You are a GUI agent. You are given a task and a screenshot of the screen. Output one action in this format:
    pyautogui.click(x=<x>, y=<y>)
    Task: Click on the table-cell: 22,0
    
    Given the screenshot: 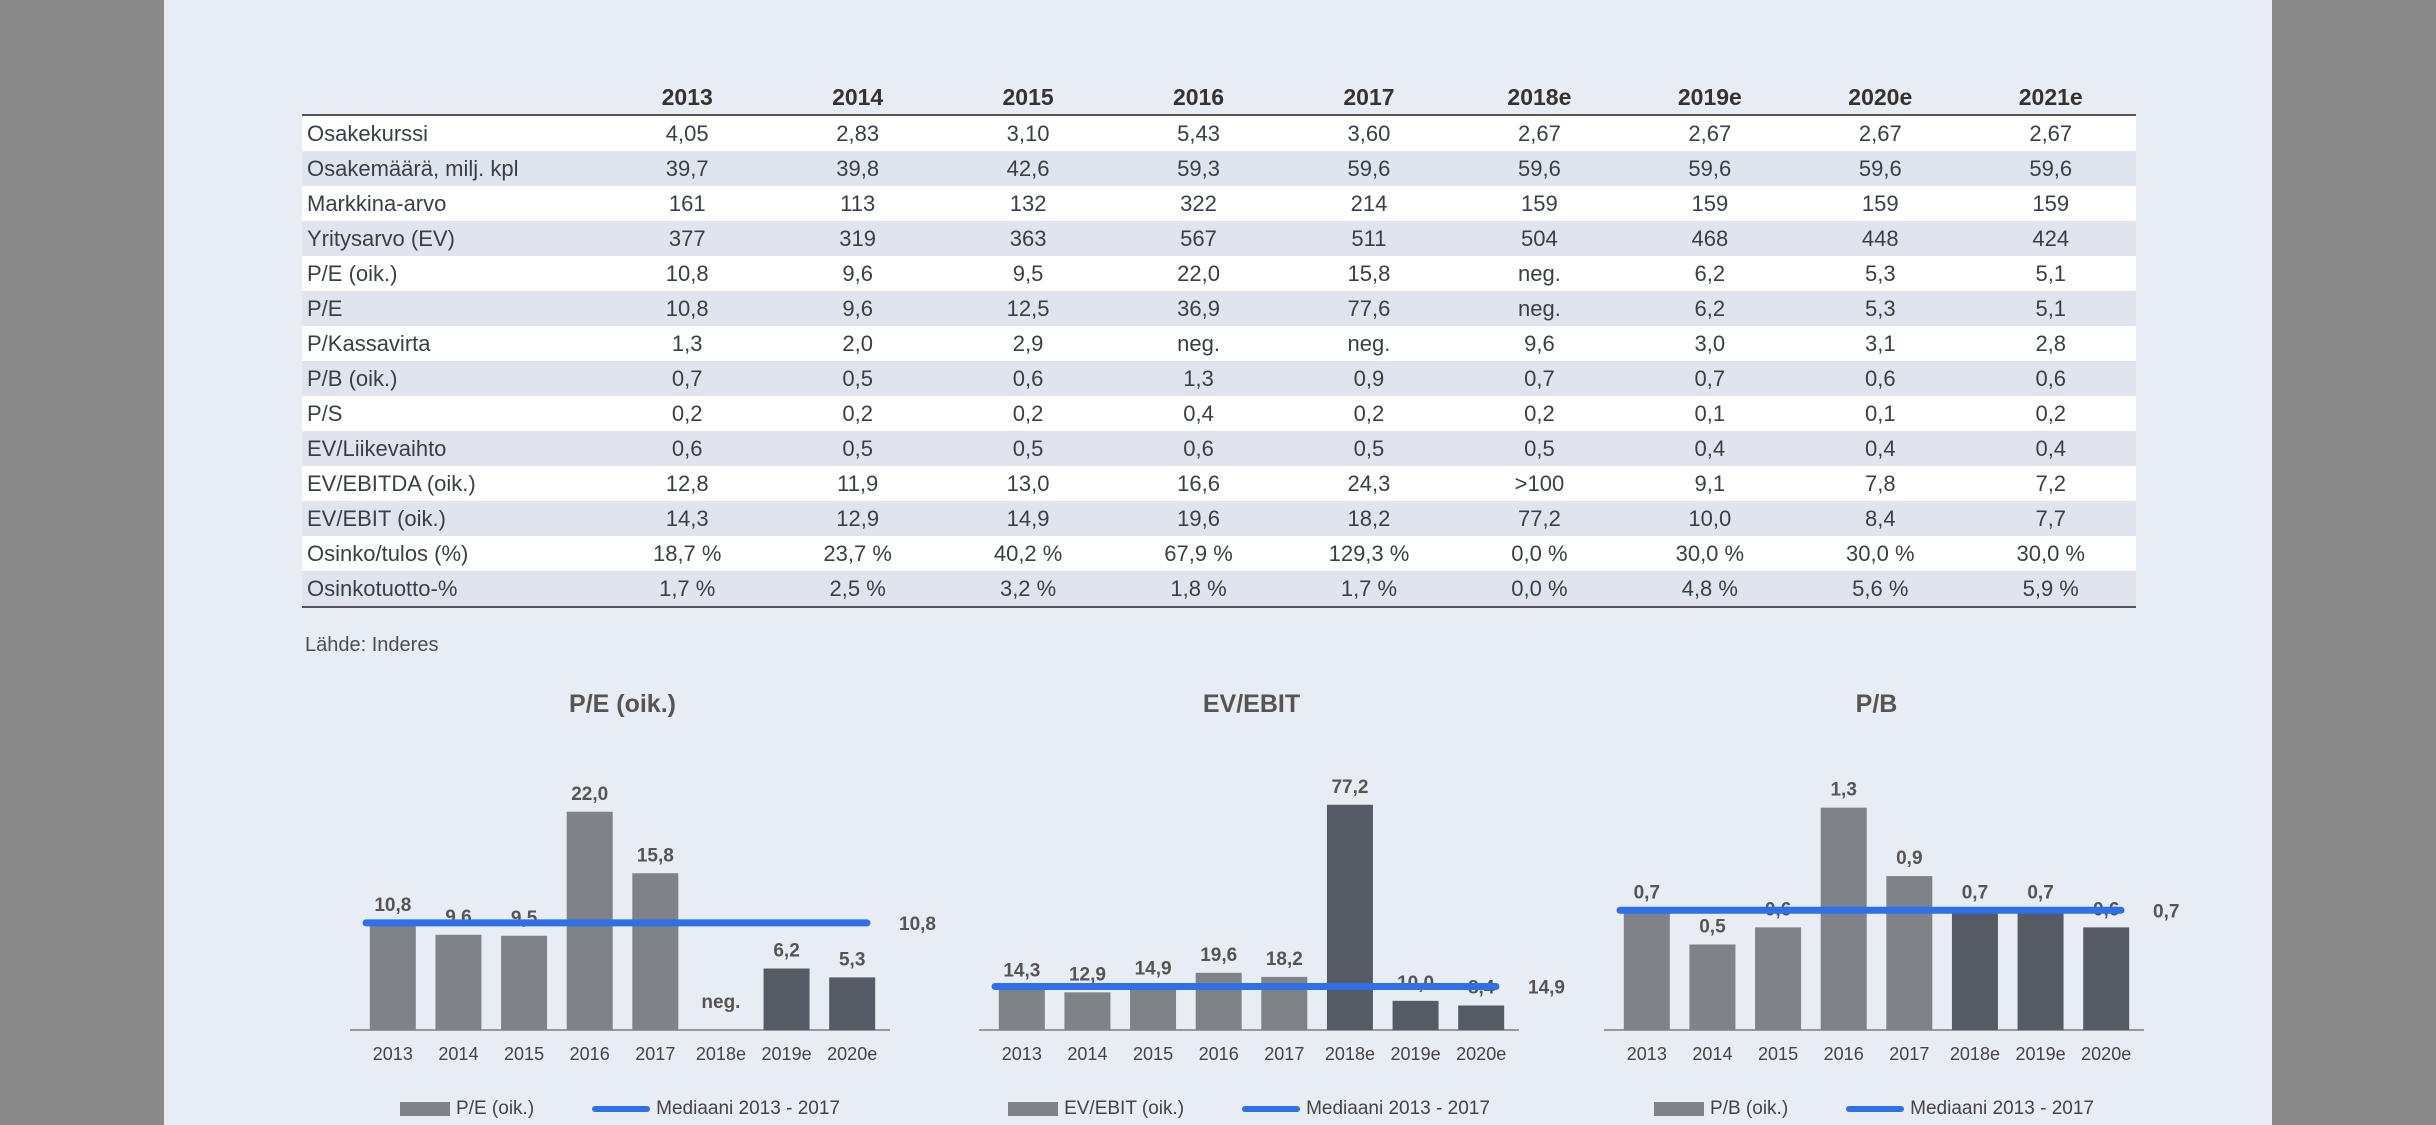 What is the action you would take?
    pyautogui.click(x=1198, y=273)
    